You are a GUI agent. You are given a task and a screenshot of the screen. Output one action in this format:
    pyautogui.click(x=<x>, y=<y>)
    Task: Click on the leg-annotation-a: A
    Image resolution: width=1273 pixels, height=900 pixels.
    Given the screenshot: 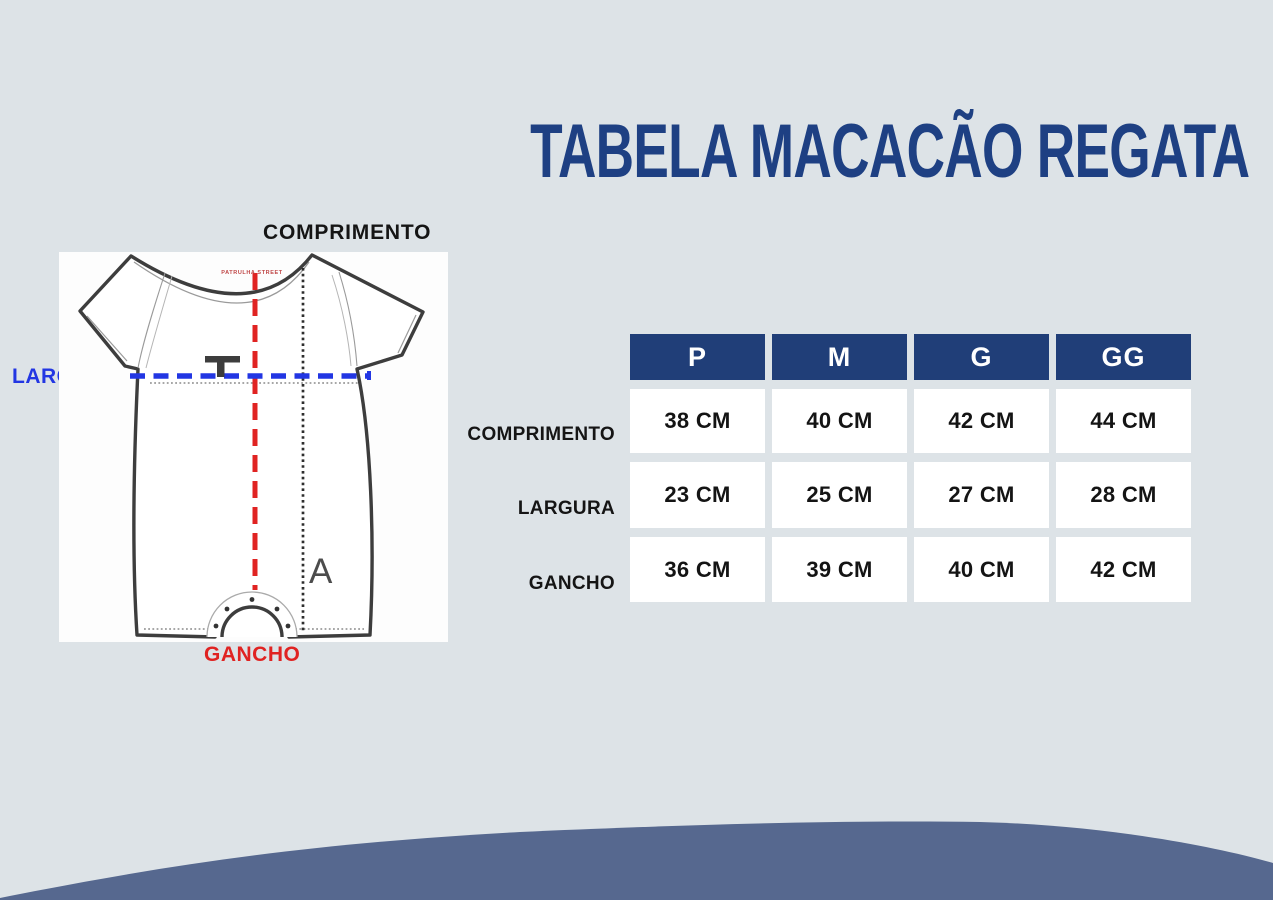 What is the action you would take?
    pyautogui.click(x=321, y=571)
    